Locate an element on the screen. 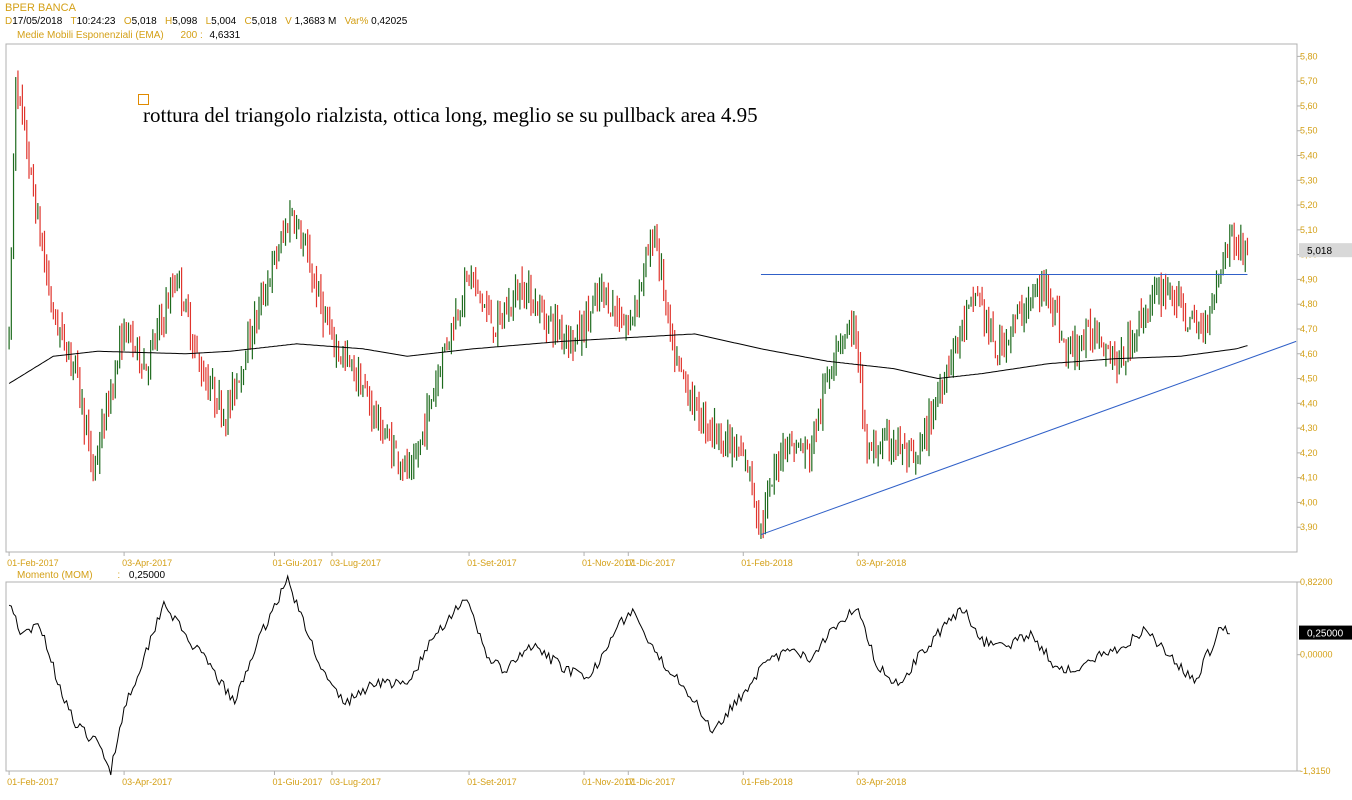 This screenshot has height=800, width=1352. price-x-tick-label: 03-Apr-2017 is located at coordinates (147, 563).